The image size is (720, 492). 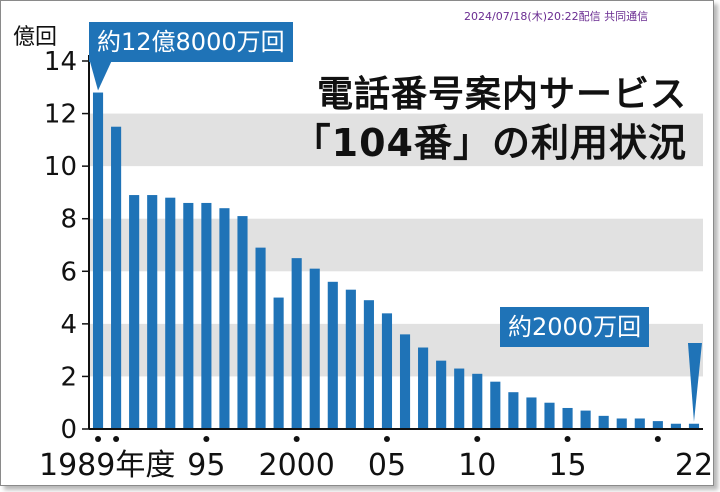 What do you see at coordinates (603, 422) in the screenshot?
I see `bar-2017` at bounding box center [603, 422].